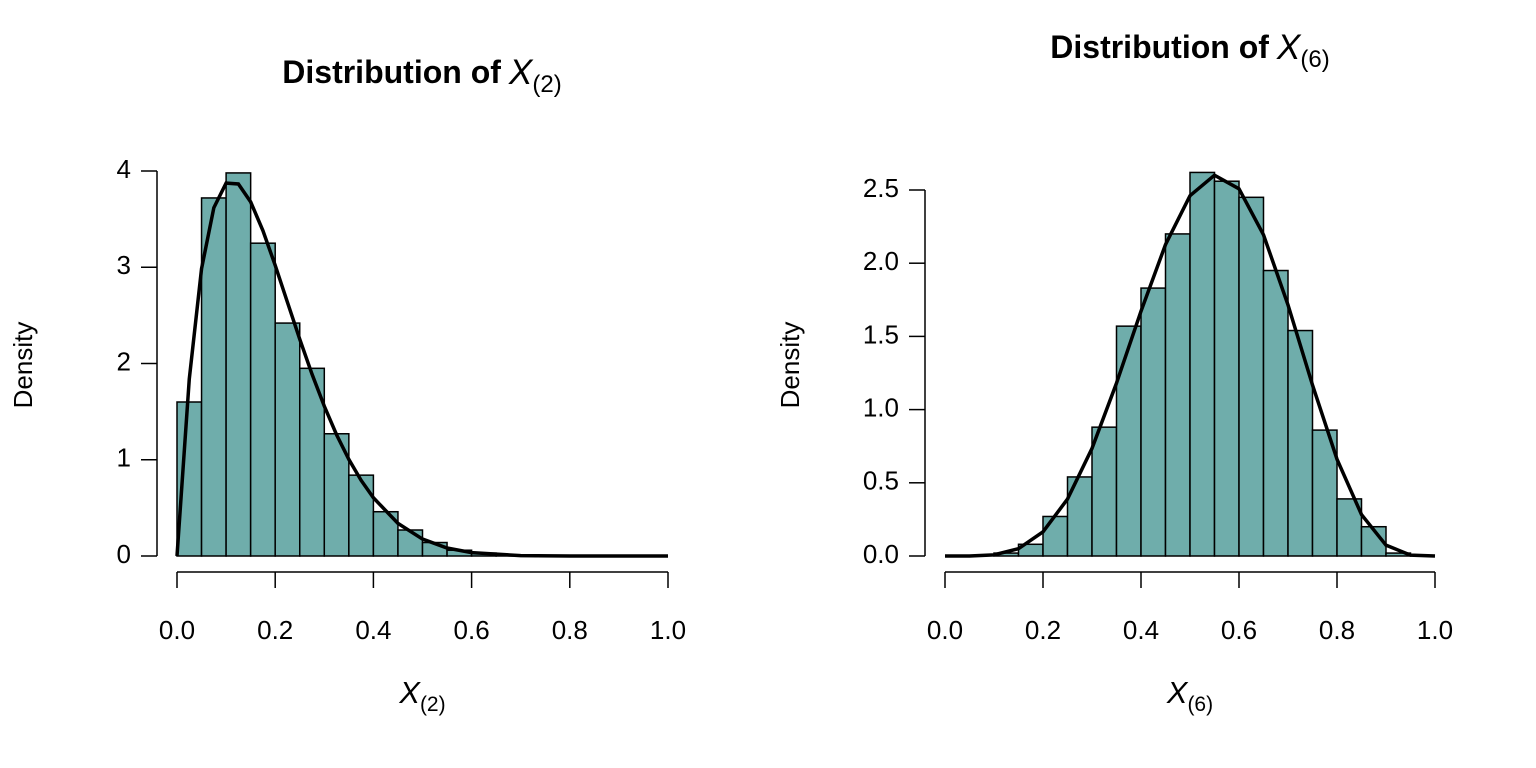 This screenshot has width=1536, height=768. Describe the element at coordinates (881, 334) in the screenshot. I see `y-tick-label: 1.5` at that location.